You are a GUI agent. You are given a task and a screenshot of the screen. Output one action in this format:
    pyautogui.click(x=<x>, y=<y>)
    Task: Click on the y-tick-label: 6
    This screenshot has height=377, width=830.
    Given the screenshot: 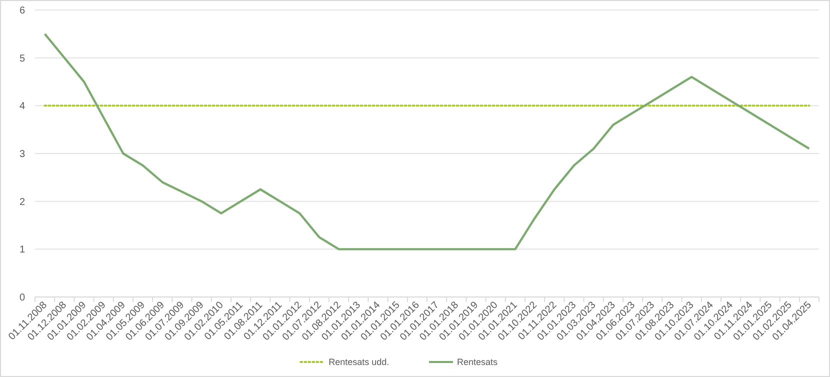 What is the action you would take?
    pyautogui.click(x=22, y=11)
    